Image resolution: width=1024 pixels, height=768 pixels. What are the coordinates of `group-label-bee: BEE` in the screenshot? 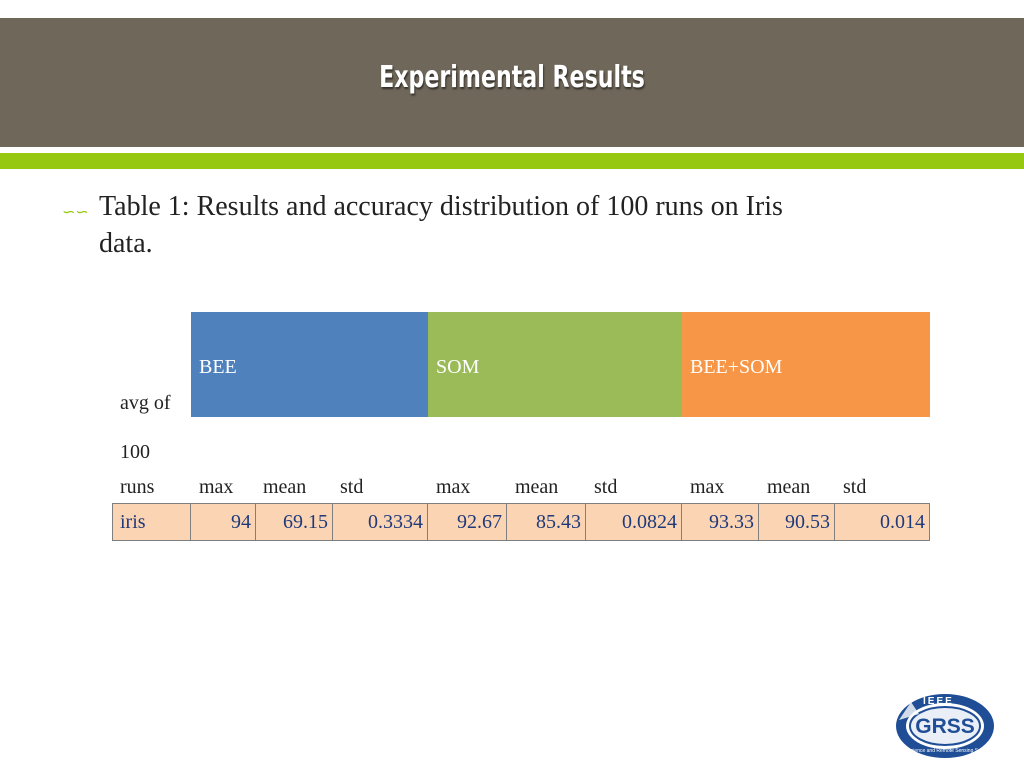 It's located at (218, 367).